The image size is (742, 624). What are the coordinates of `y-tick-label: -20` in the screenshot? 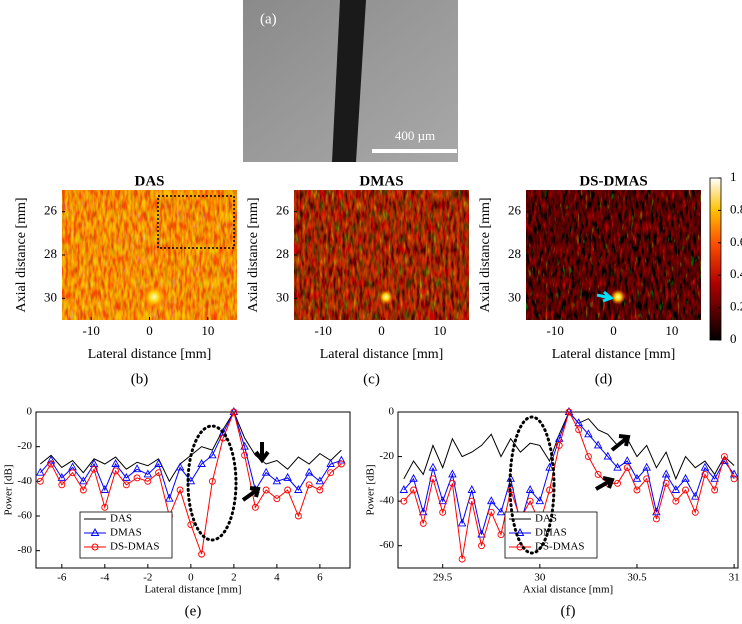 It's located at (386, 456).